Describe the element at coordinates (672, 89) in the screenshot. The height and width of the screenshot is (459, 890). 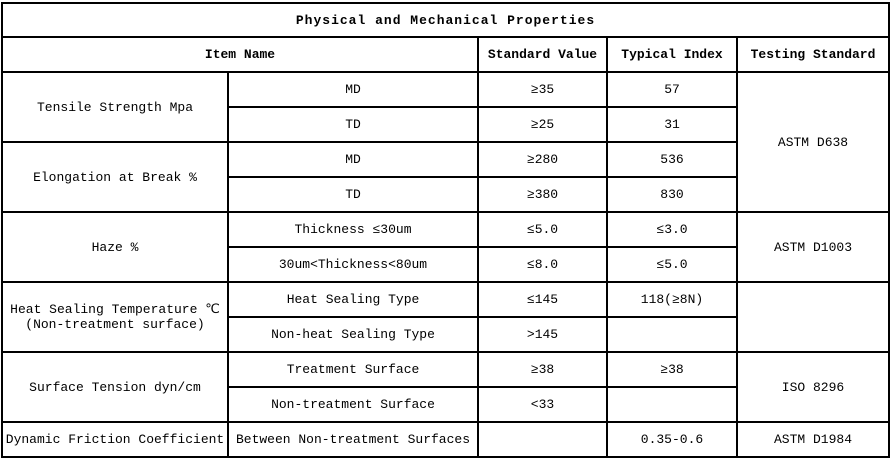
I see `typical-index-cell: 57` at that location.